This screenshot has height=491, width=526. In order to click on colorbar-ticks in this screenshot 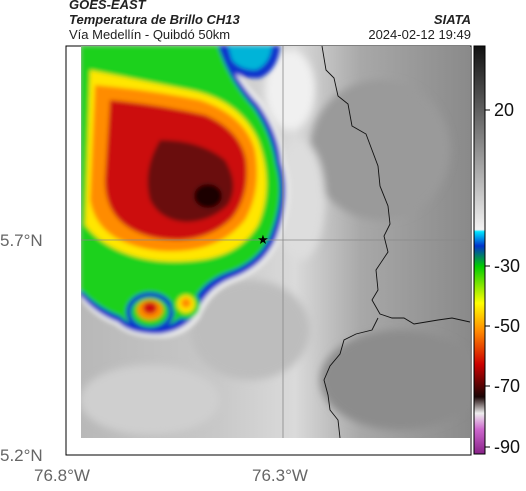, I will do `click(487, 278)`.